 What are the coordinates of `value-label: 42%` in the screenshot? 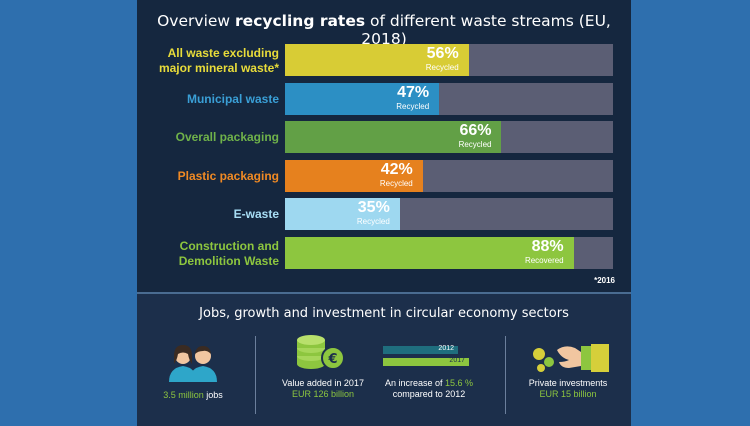 It's located at (396, 169).